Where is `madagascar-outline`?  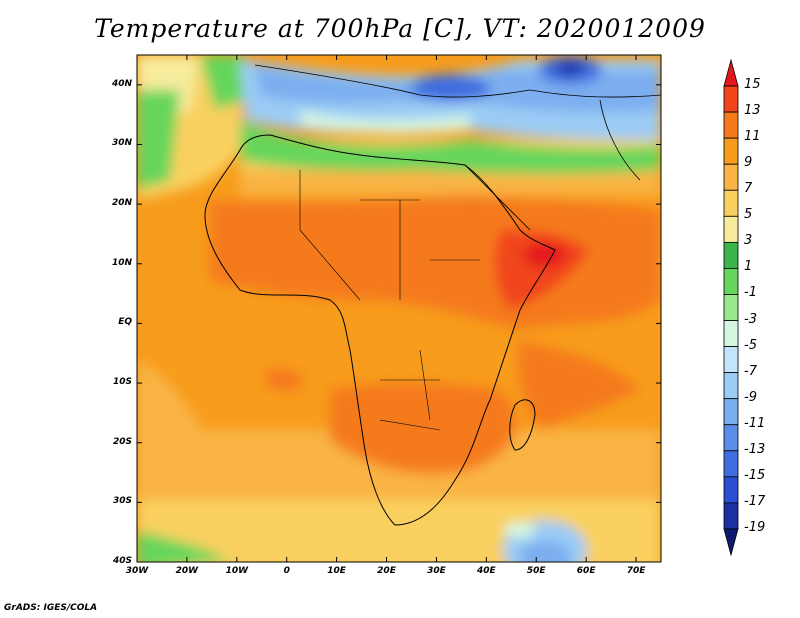
madagascar-outline is located at coordinates (522, 425).